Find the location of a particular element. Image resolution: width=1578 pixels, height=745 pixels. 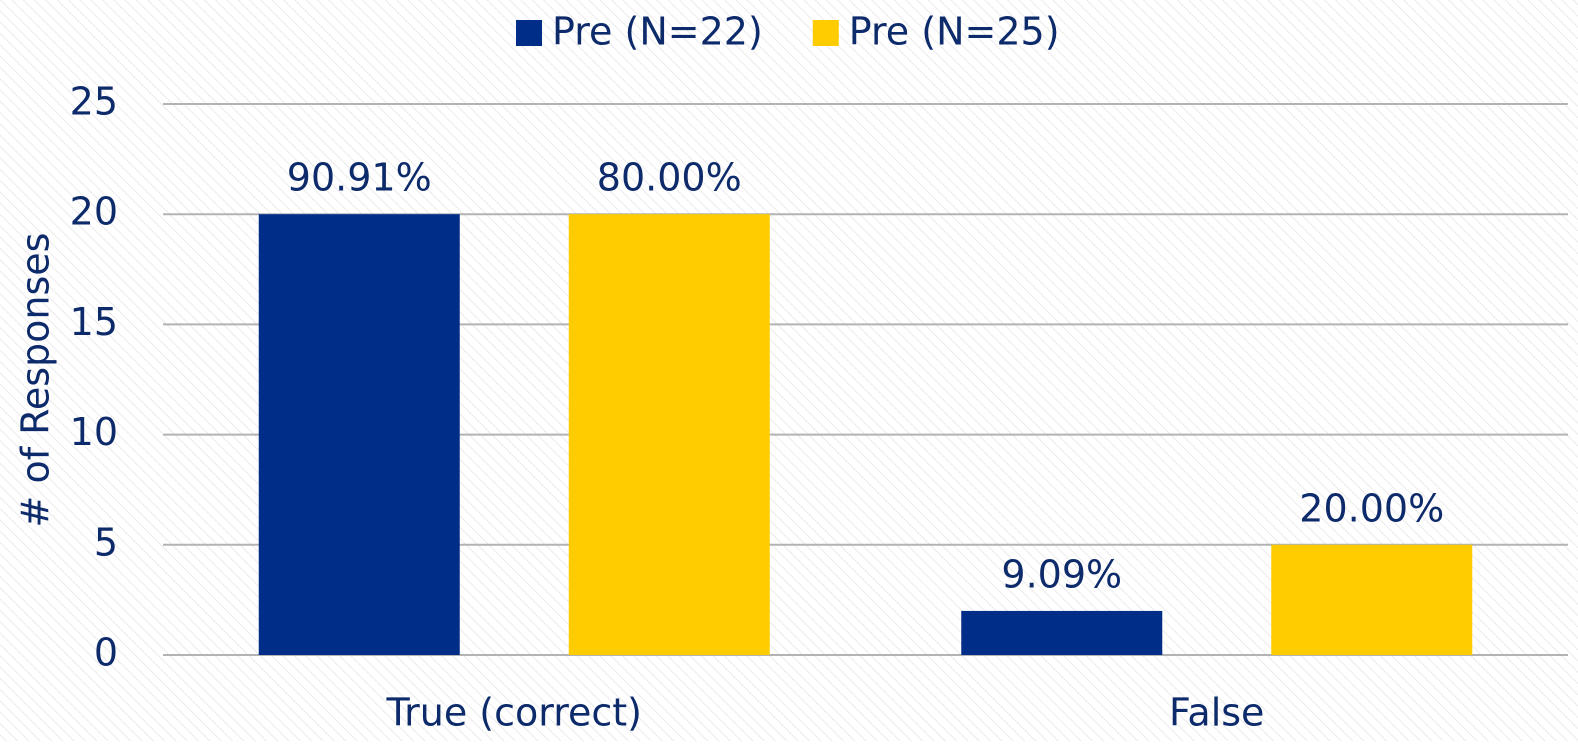

data-label: 20.00% is located at coordinates (1371, 508).